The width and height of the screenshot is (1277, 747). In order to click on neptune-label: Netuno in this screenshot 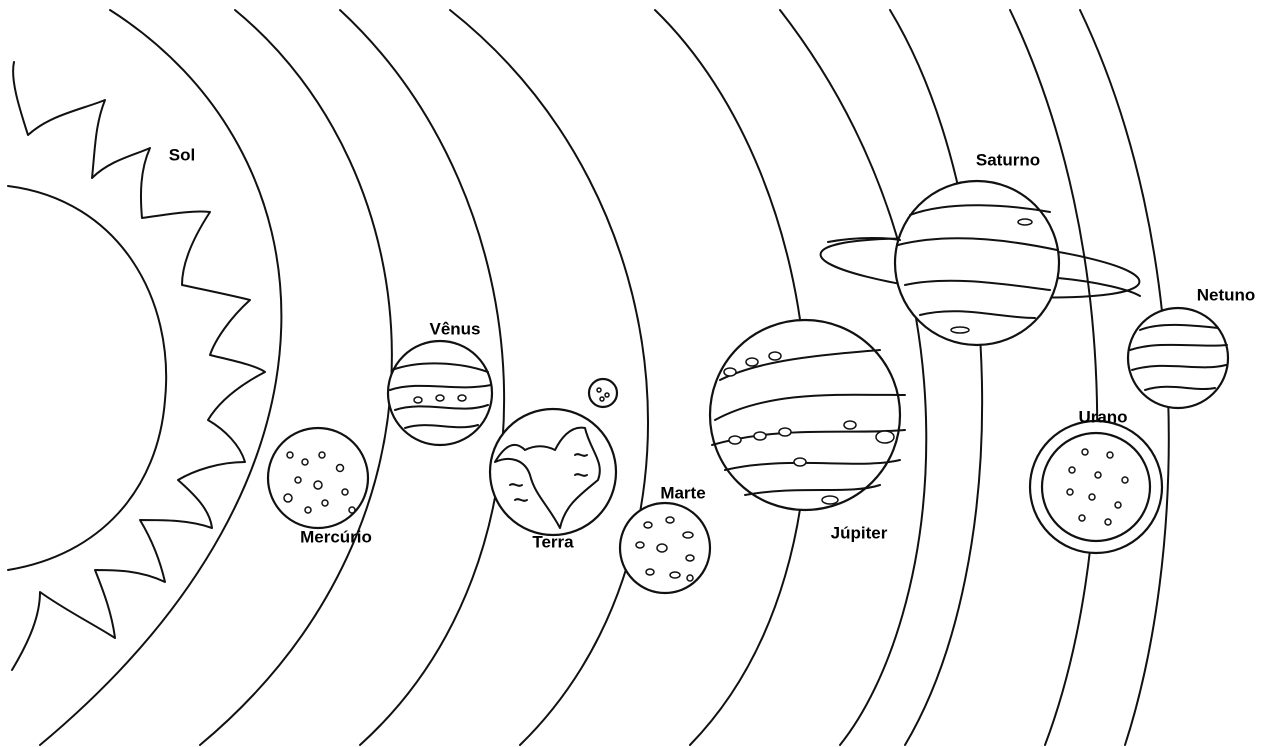, I will do `click(1226, 294)`.